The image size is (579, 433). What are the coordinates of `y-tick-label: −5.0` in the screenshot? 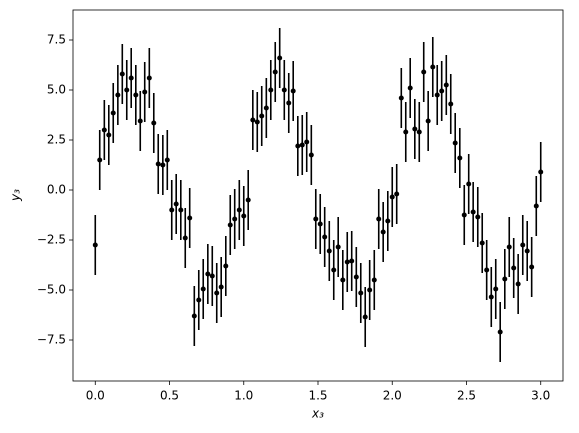 It's located at (51, 290).